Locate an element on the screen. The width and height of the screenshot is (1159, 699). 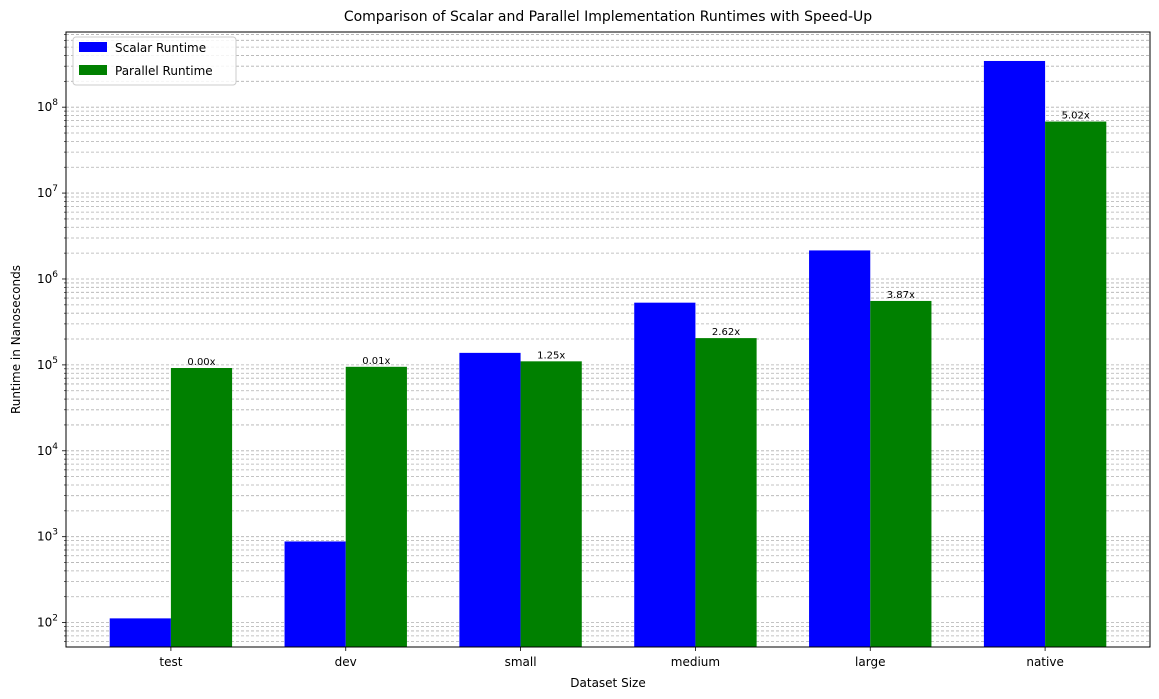
legend-label-parallel: Parallel Runtime is located at coordinates (164, 71).